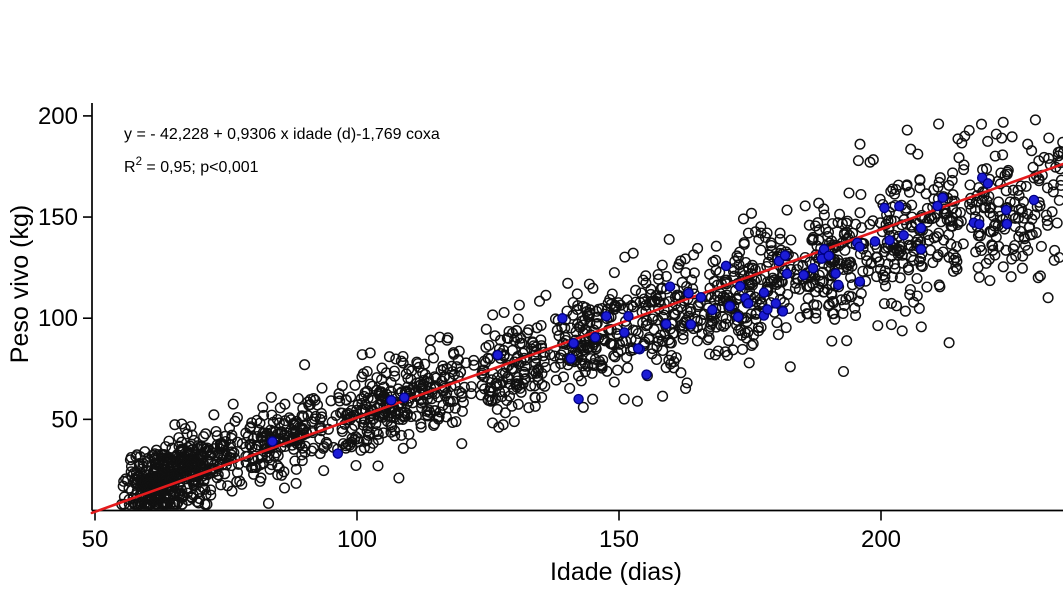  What do you see at coordinates (95, 539) in the screenshot?
I see `x-tick-label: 50` at bounding box center [95, 539].